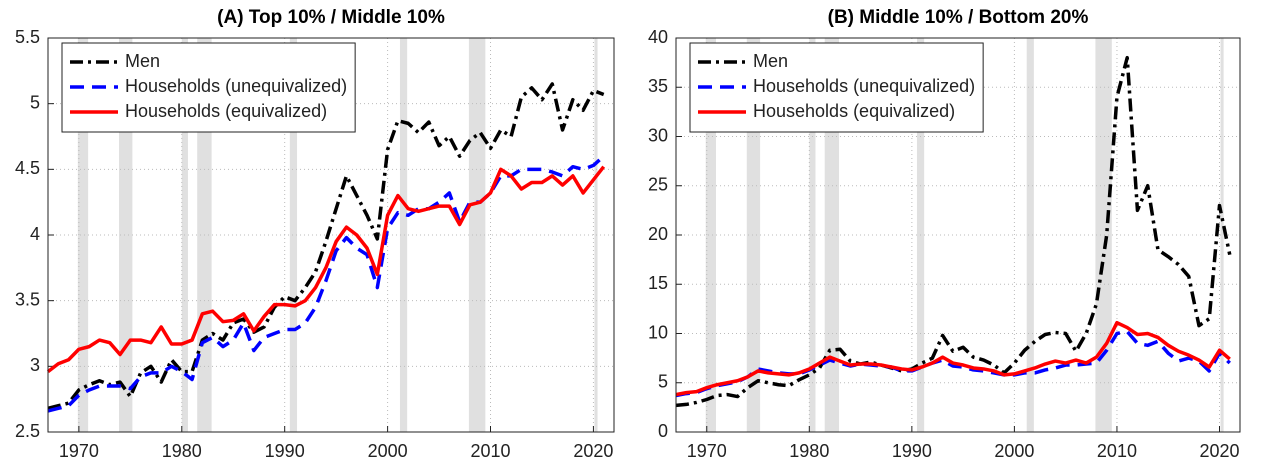 The height and width of the screenshot is (465, 1270). Describe the element at coordinates (331, 17) in the screenshot. I see `chart-title: (A) Top 10% / Middle 10%` at that location.